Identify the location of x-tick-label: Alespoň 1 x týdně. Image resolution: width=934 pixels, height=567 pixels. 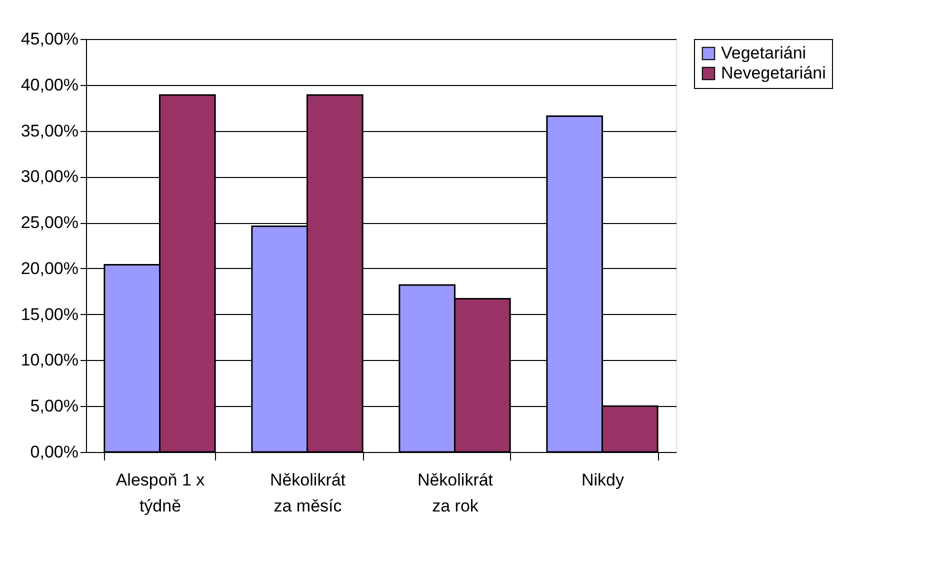
(161, 493).